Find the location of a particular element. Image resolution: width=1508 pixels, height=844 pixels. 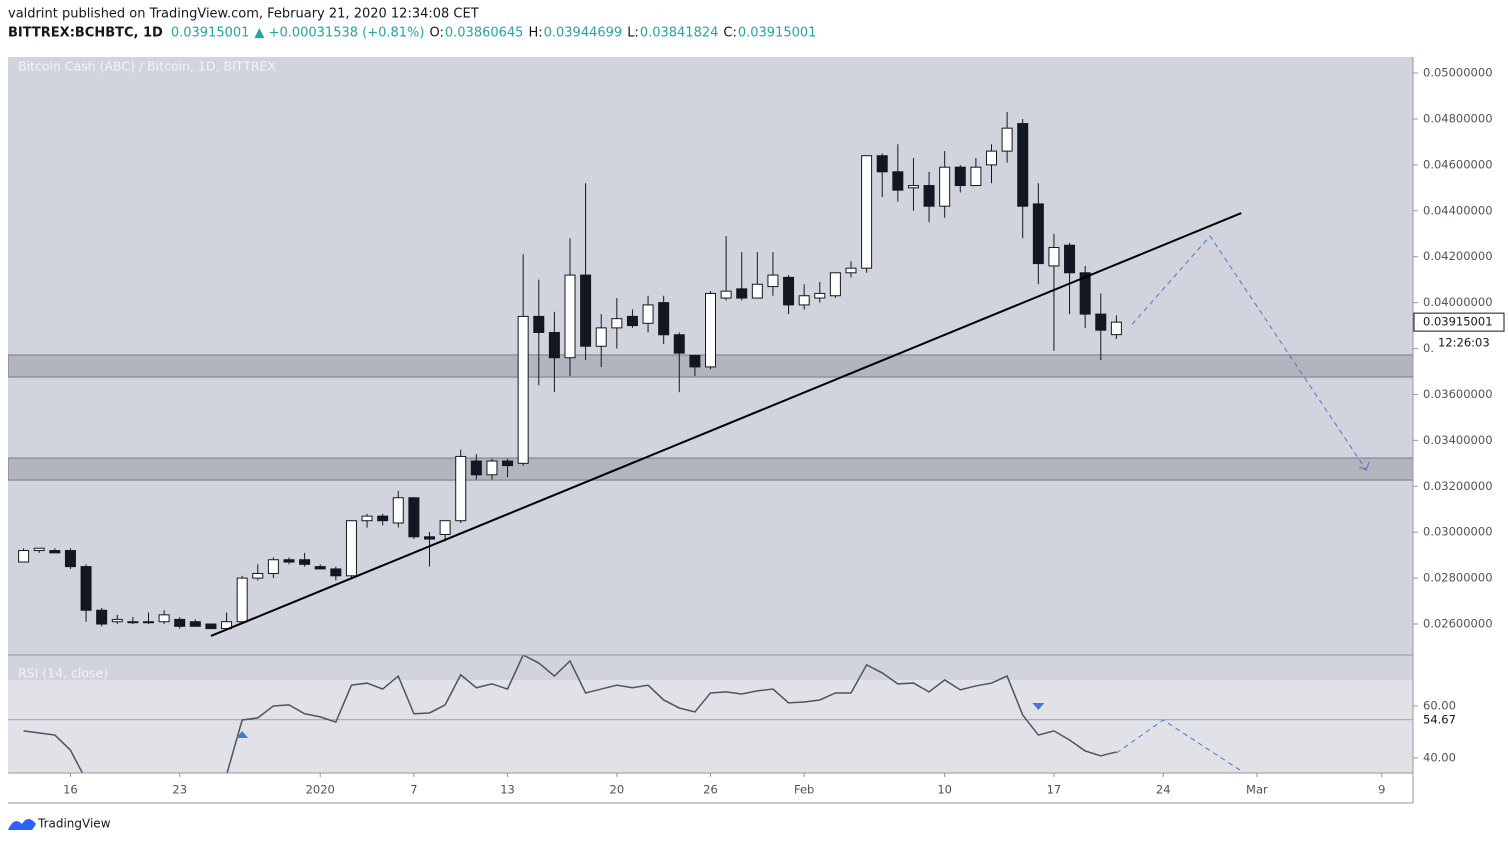

y-tick-label: 0.05000000 is located at coordinates (1458, 73).